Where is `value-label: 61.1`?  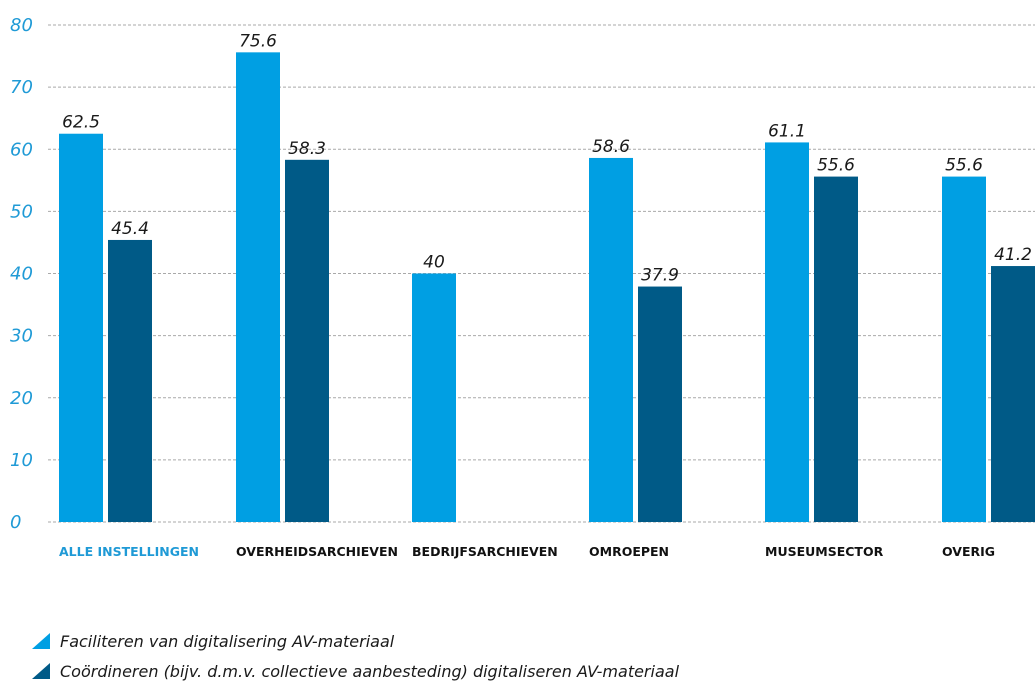
value-label: 61.1 is located at coordinates (787, 131).